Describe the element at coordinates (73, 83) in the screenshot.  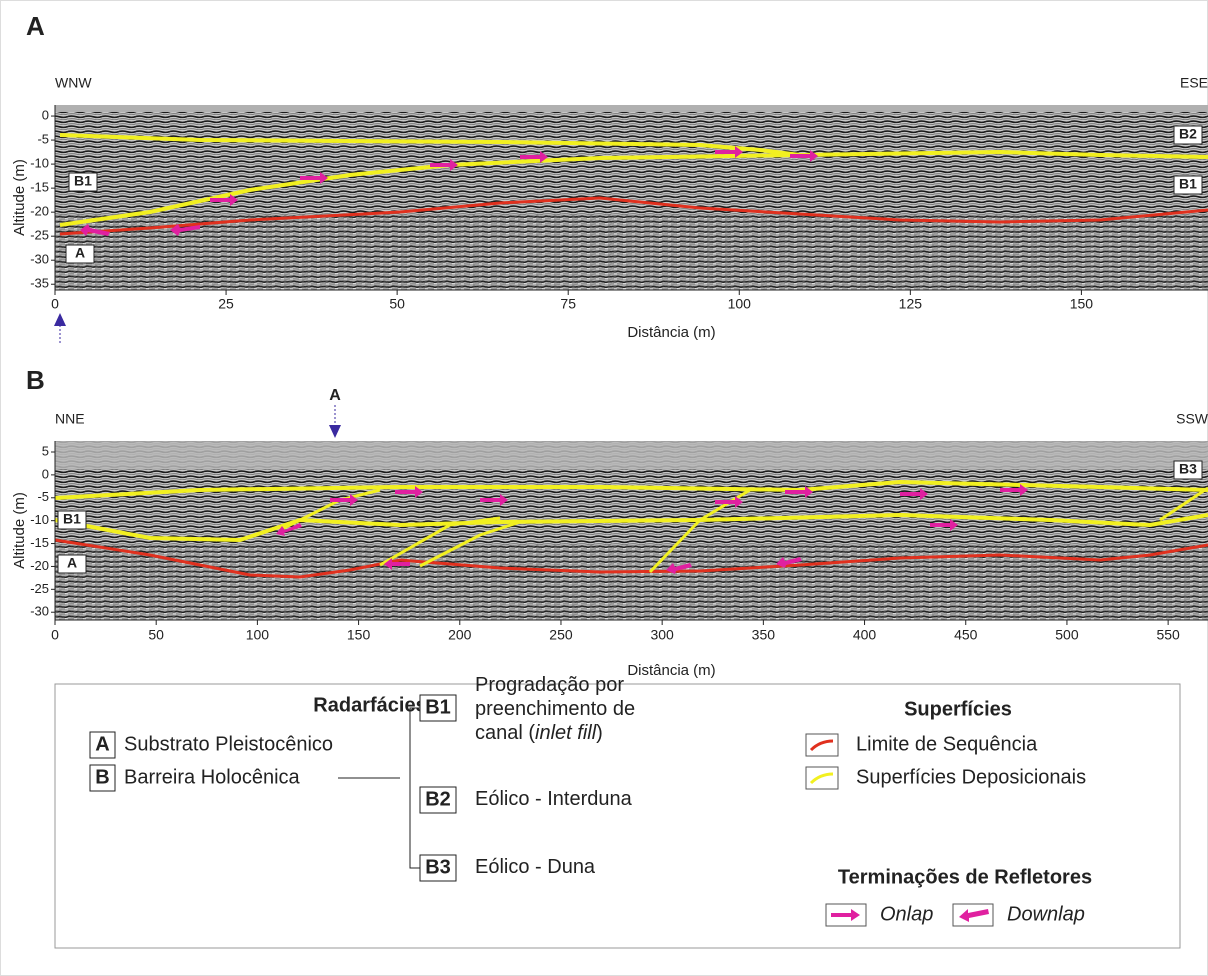
I see `direction-left: WNW` at that location.